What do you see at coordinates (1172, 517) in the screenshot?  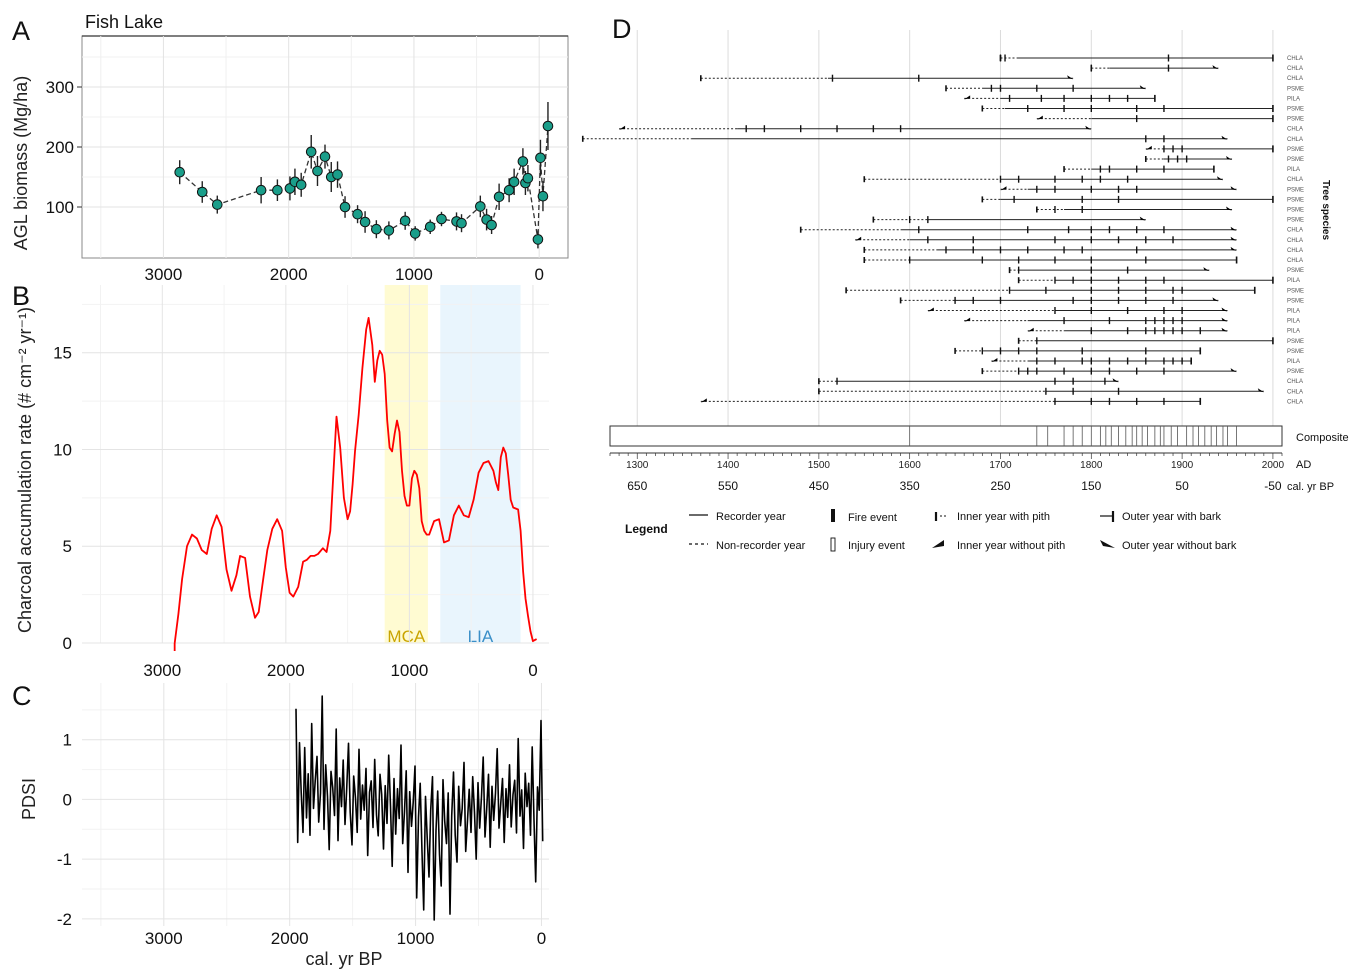 I see `legend-outer-bark-label: Outer year with bark` at bounding box center [1172, 517].